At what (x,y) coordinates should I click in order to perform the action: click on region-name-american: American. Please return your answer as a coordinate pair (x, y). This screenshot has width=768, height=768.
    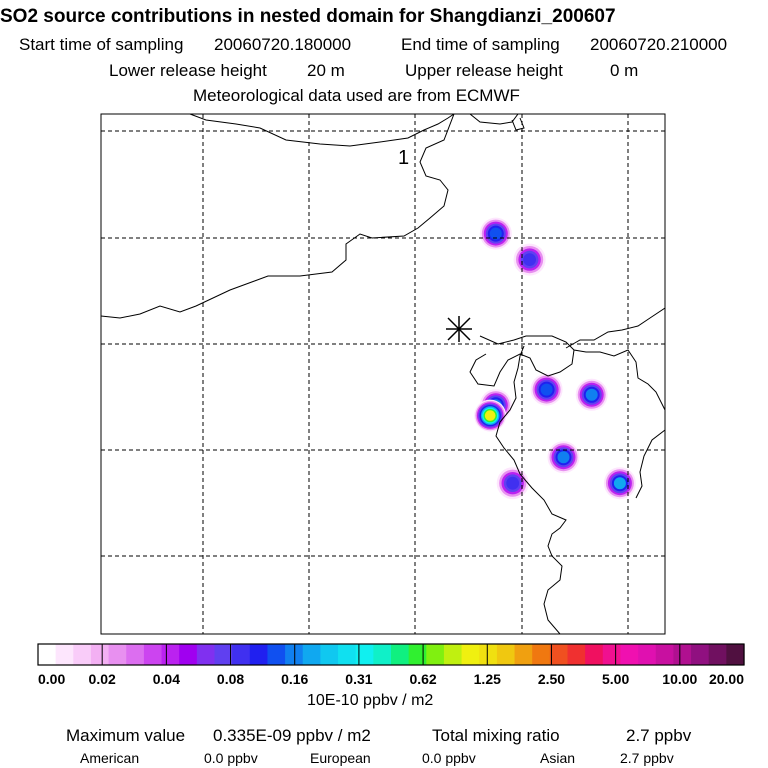
    Looking at the image, I should click on (110, 758).